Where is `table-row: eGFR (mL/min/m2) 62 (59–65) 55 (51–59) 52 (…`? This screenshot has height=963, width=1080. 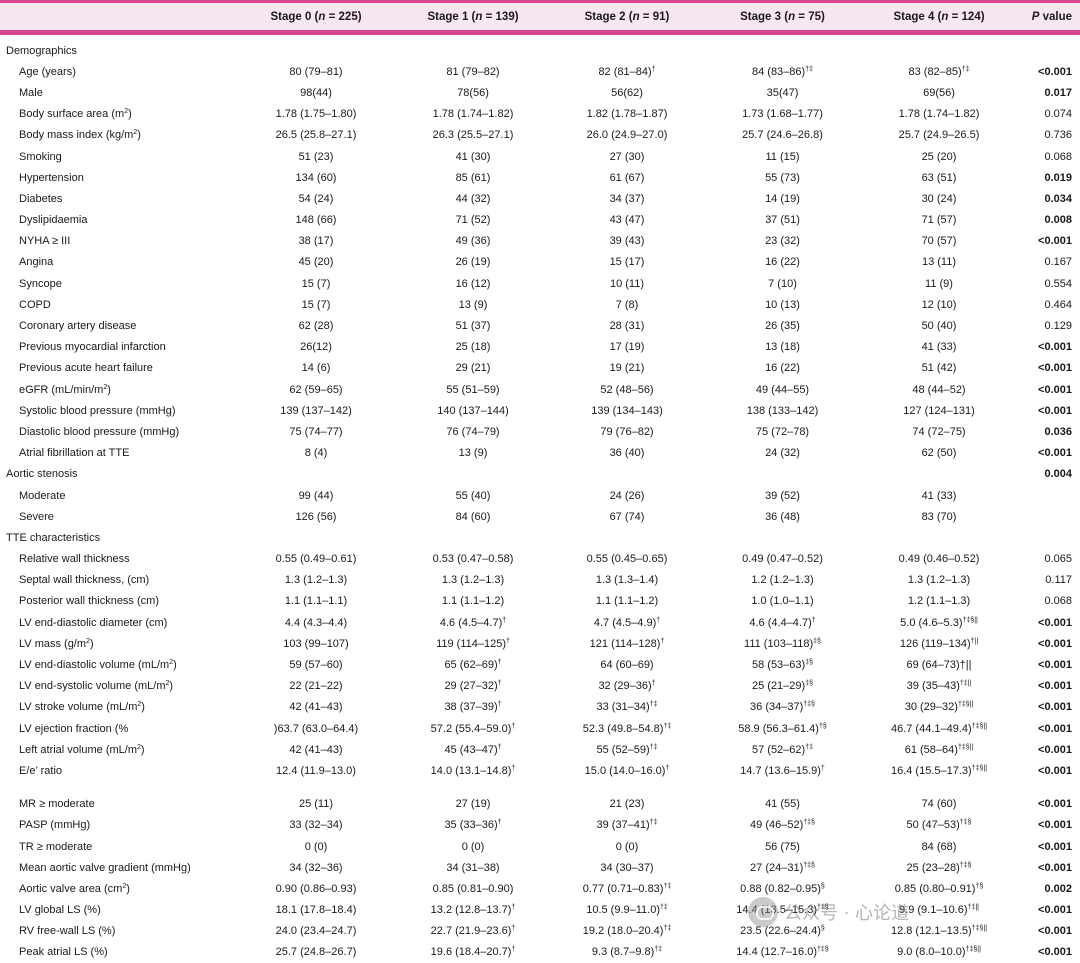 table-row: eGFR (mL/min/m2) 62 (59–65) 55 (51–59) 52 (… is located at coordinates (540, 389).